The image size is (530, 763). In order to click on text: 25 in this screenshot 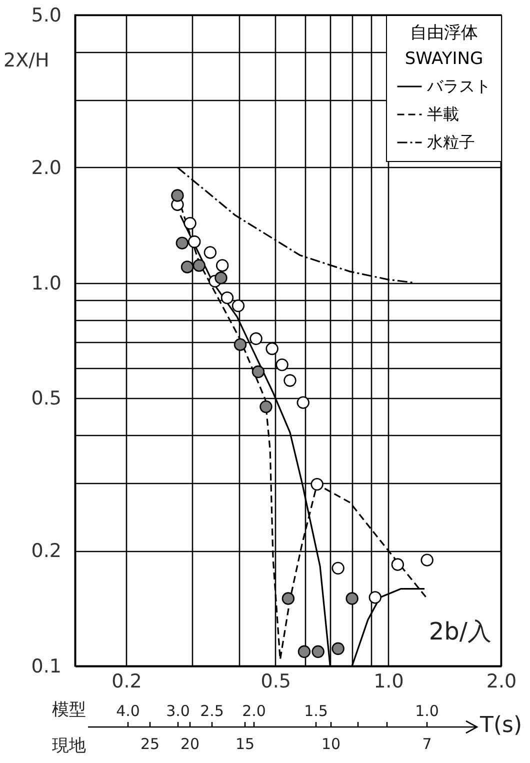, I will do `click(150, 744)`.